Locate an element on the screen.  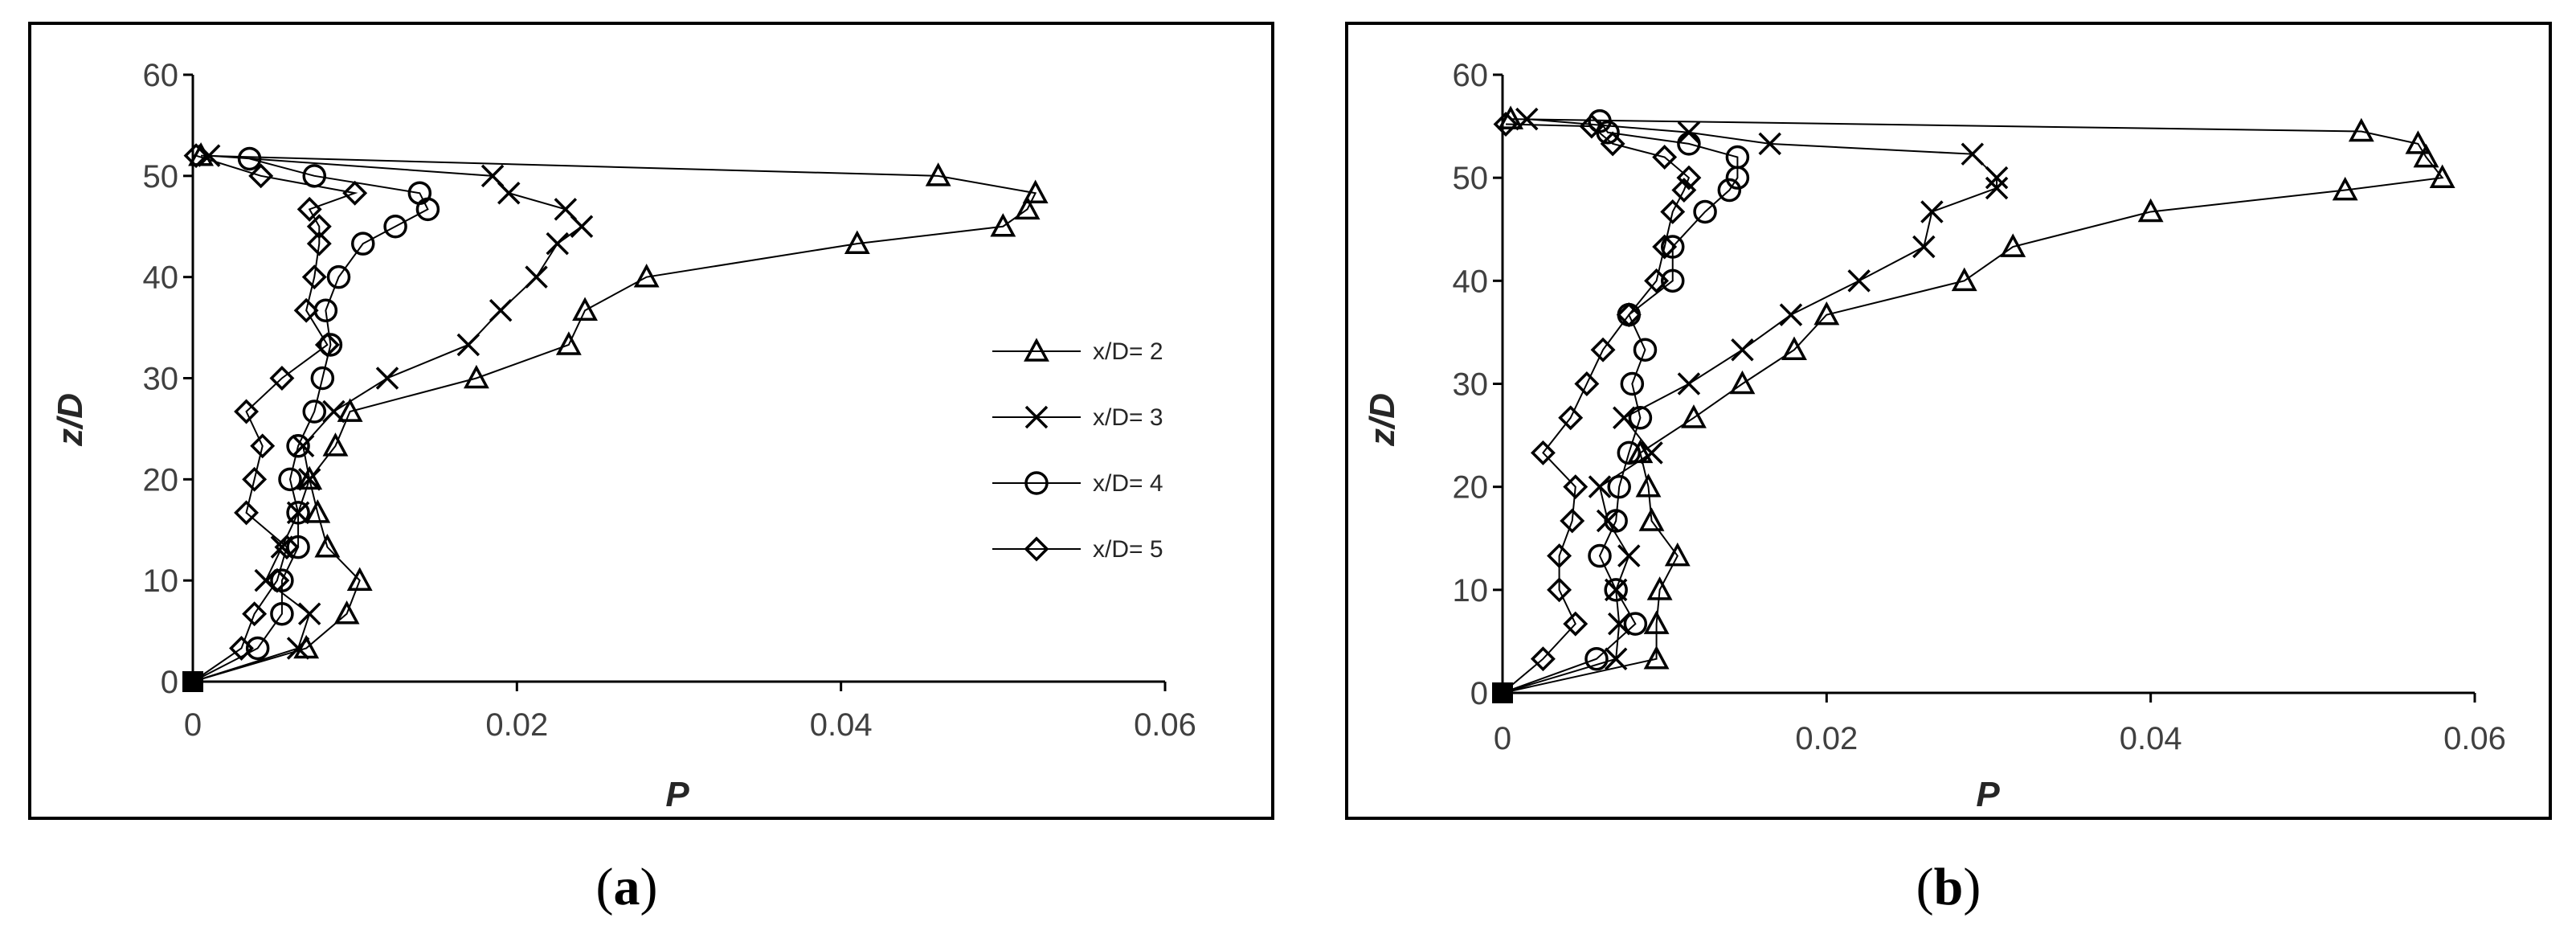
legend-label: x/D= 4 is located at coordinates (1128, 483).